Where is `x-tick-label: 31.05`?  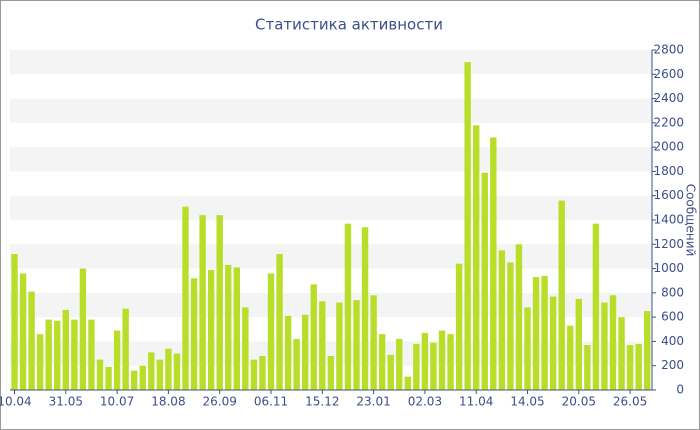 x-tick-label: 31.05 is located at coordinates (66, 402).